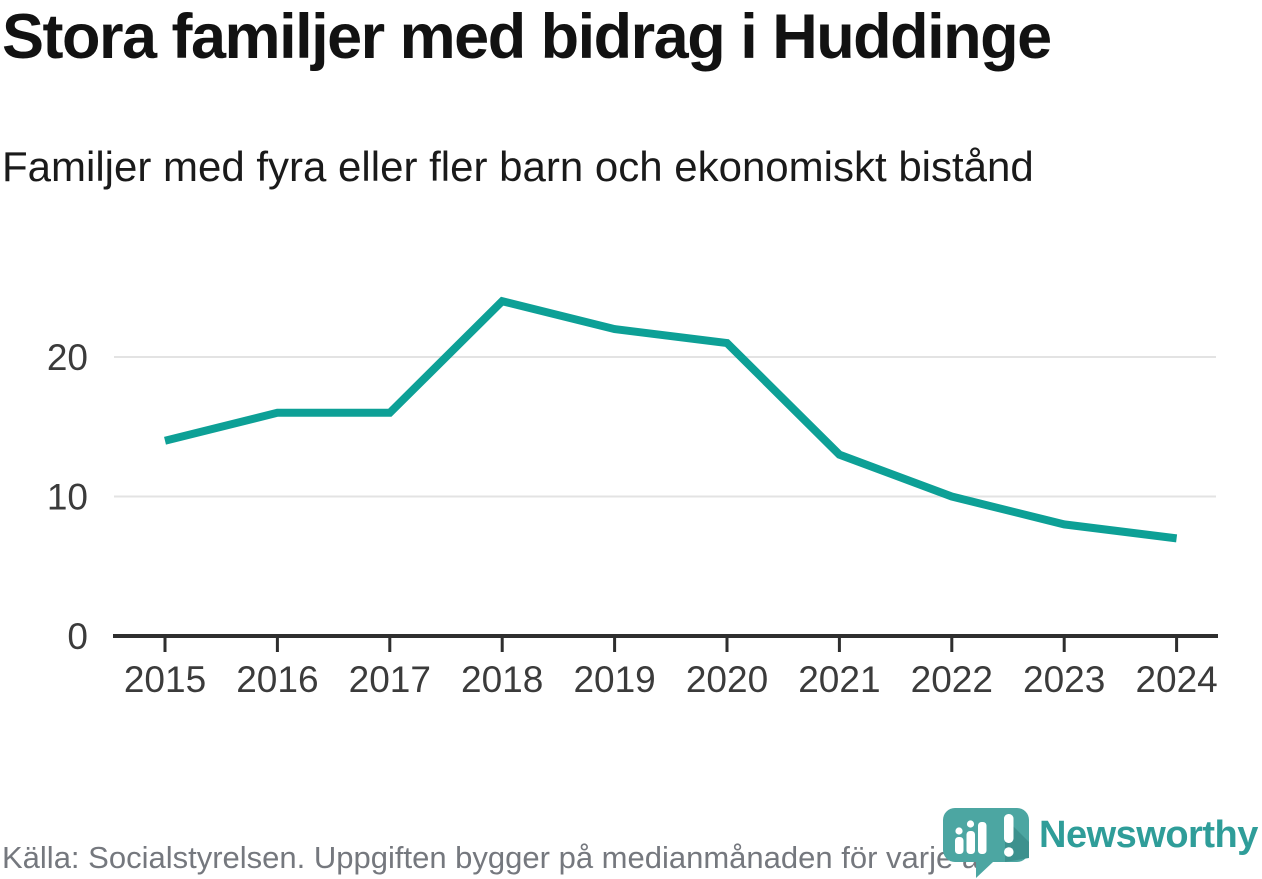 The image size is (1262, 879). I want to click on x-tick-label-2017: 2017, so click(390, 679).